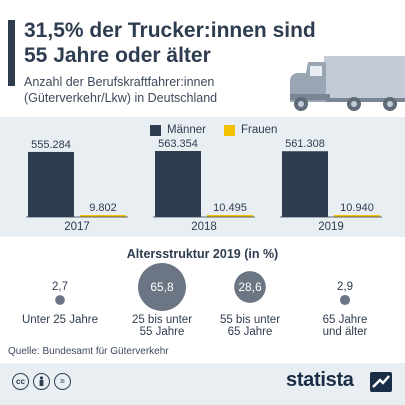 The width and height of the screenshot is (405, 405). Describe the element at coordinates (103, 216) in the screenshot. I see `bar-frauen-2017` at that location.